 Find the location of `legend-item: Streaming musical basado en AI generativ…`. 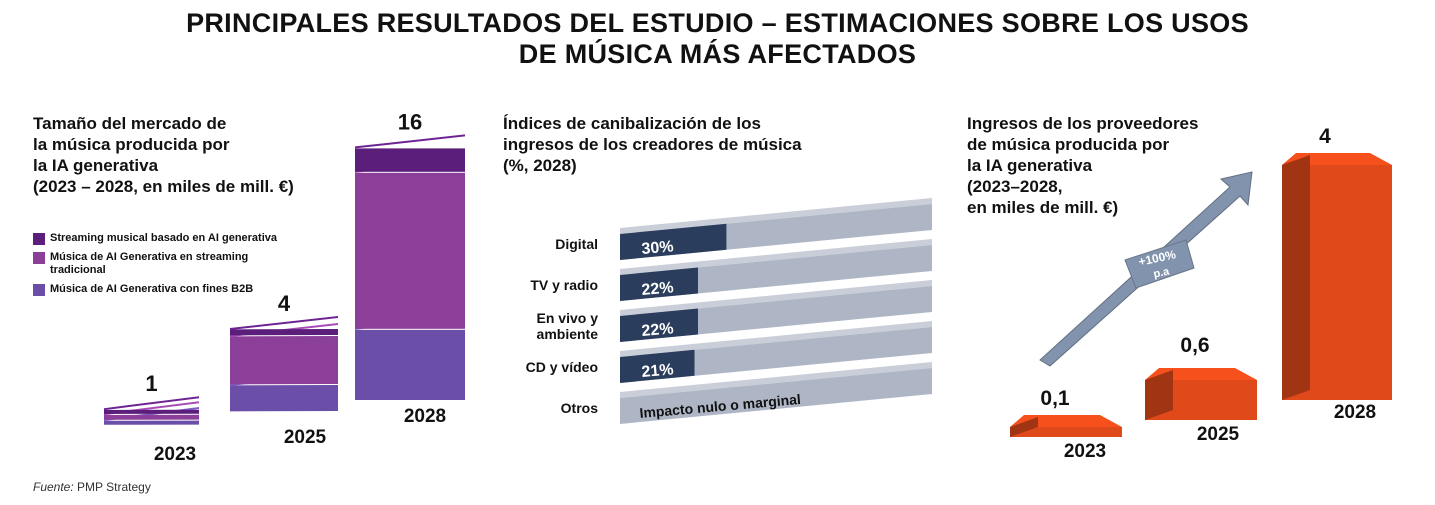

legend-item: Streaming musical basado en AI generativ… is located at coordinates (169, 238).